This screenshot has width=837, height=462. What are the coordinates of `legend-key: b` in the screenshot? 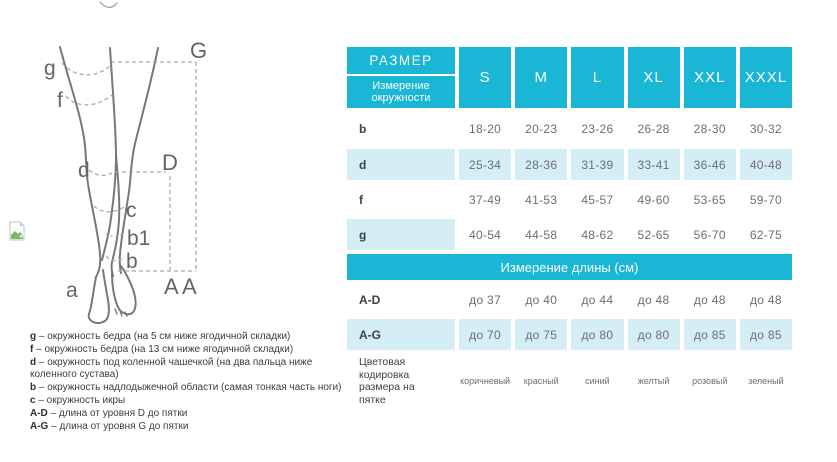 It's located at (33, 388).